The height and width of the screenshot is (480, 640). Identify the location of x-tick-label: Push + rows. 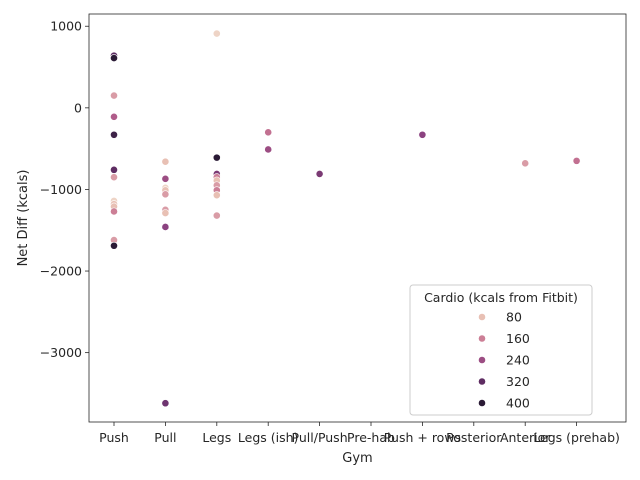
(422, 437).